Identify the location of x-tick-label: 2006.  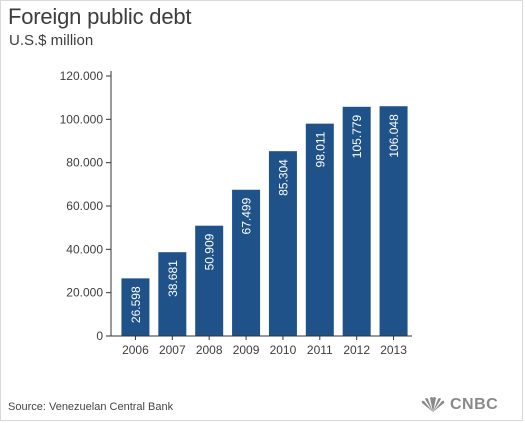
(135, 350).